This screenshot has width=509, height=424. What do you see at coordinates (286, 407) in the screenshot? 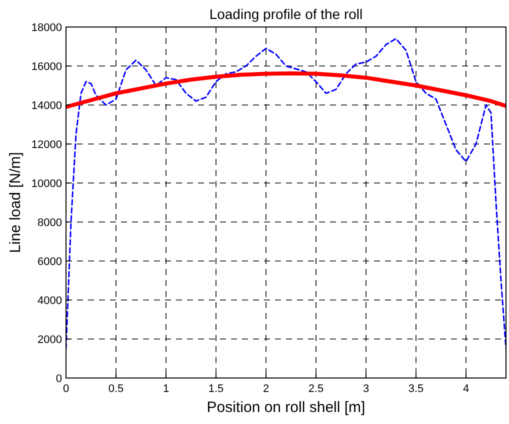
I see `x-axis-title: Position on roll shell [m]` at bounding box center [286, 407].